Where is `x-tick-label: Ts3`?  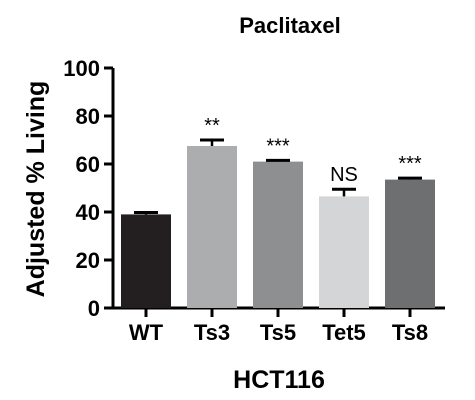
x-tick-label: Ts3 is located at coordinates (212, 332).